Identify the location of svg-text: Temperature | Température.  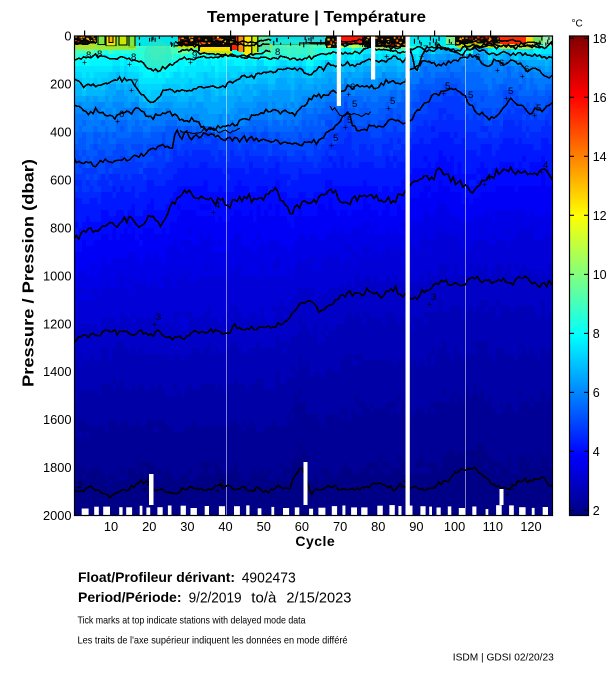
(316, 17).